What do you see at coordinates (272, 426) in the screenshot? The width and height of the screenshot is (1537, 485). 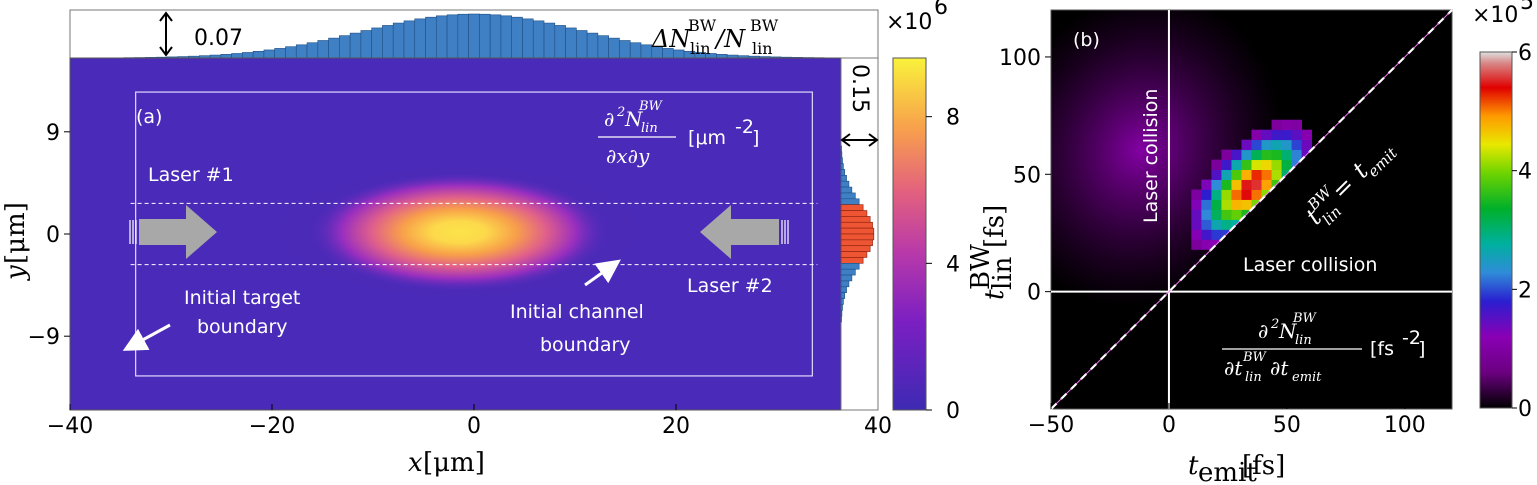 I see `x-tick-label-a: −20` at bounding box center [272, 426].